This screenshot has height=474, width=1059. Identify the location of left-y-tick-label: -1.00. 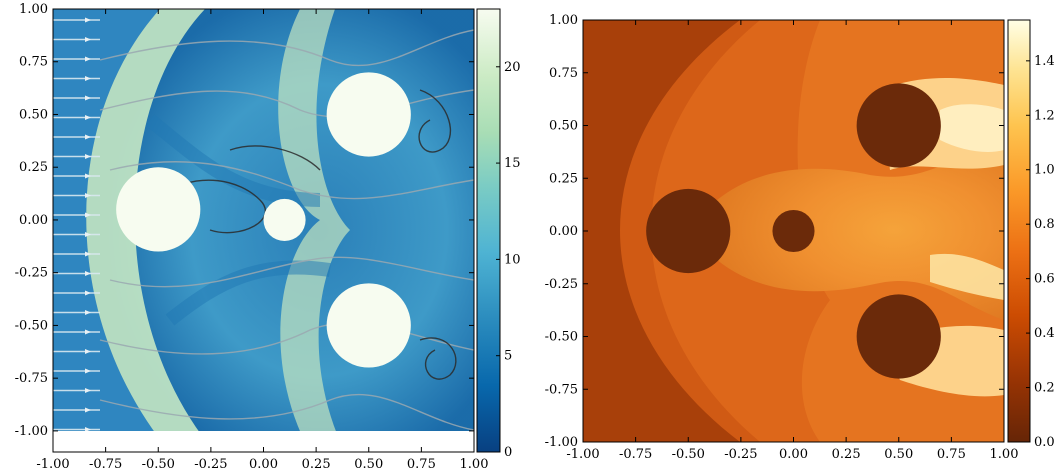
(31, 431).